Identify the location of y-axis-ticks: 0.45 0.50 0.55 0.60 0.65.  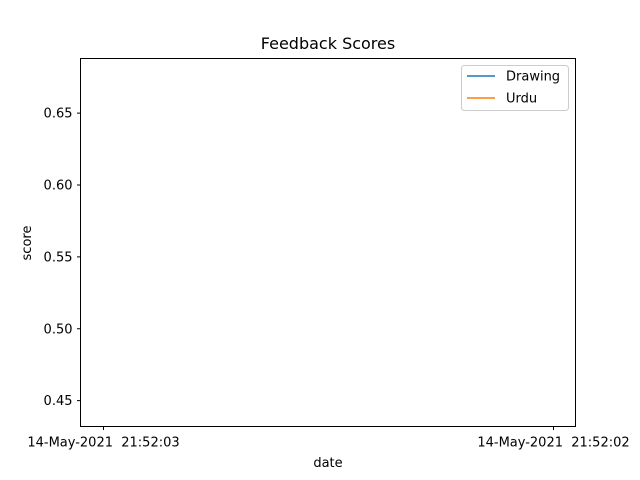
(62, 258).